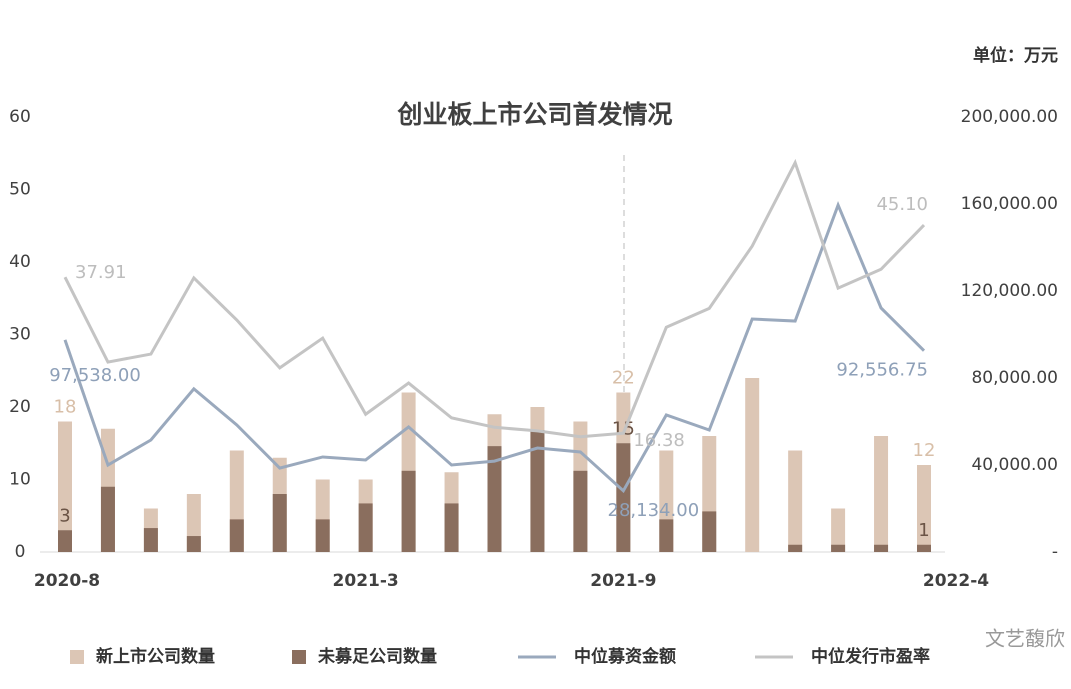  What do you see at coordinates (67, 581) in the screenshot?
I see `x-tick-label: 2020-8` at bounding box center [67, 581].